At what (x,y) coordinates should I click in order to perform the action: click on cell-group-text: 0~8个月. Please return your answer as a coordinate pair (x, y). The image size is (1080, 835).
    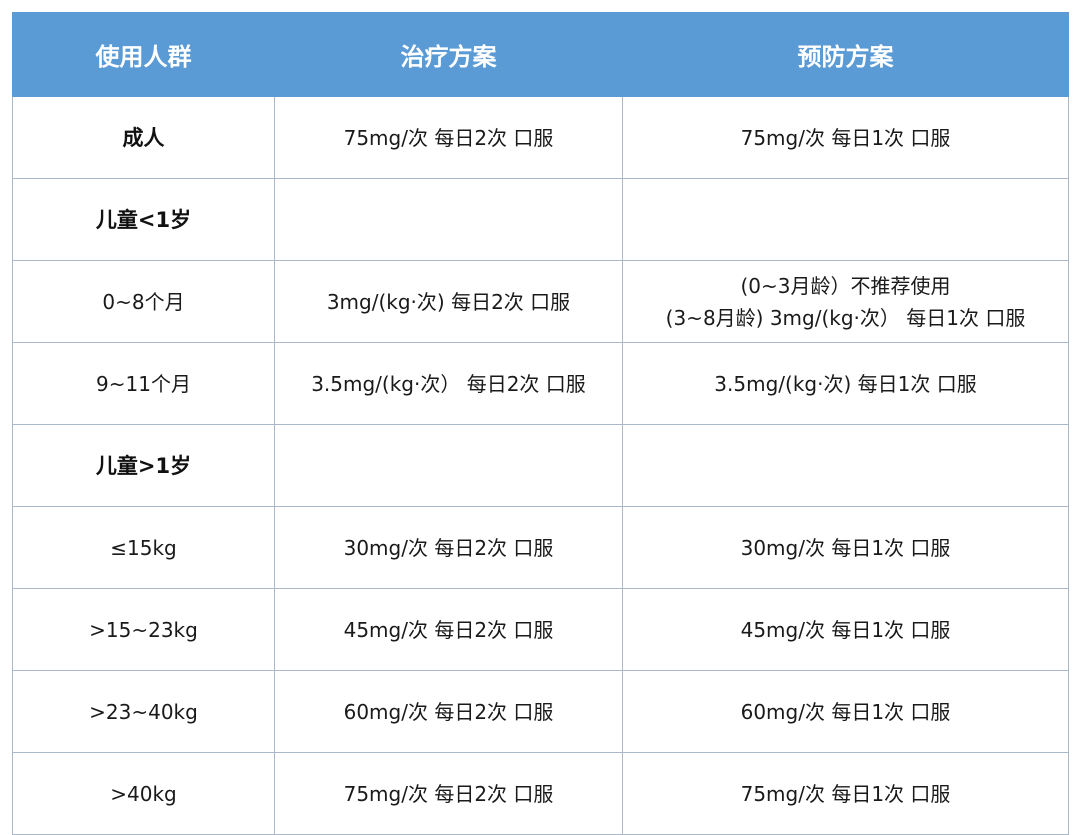
    Looking at the image, I should click on (143, 301).